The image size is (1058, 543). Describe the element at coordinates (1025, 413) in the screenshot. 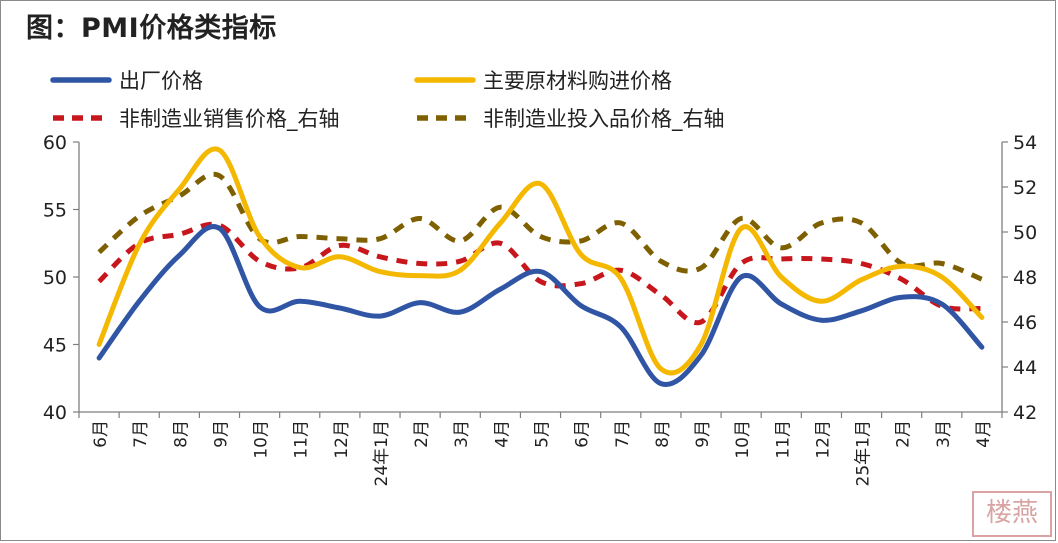

I see `right-tick-label: 42` at that location.